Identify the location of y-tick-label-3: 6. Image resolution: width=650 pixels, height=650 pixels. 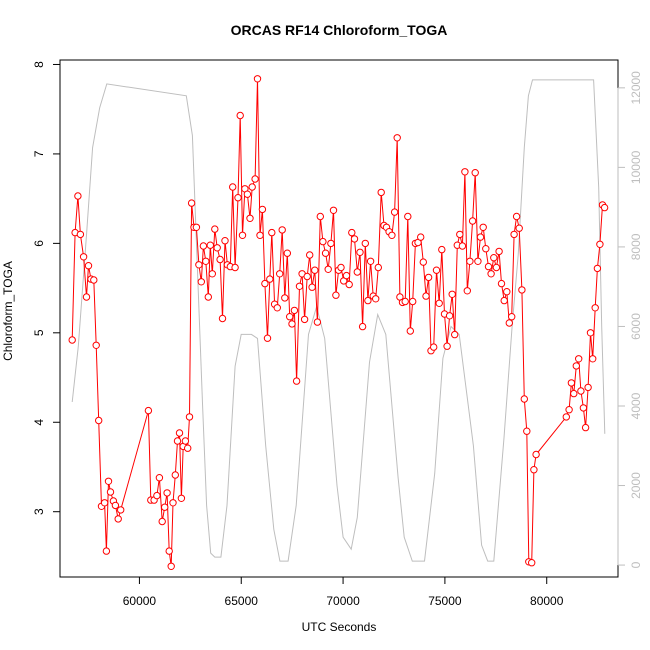
(39, 243).